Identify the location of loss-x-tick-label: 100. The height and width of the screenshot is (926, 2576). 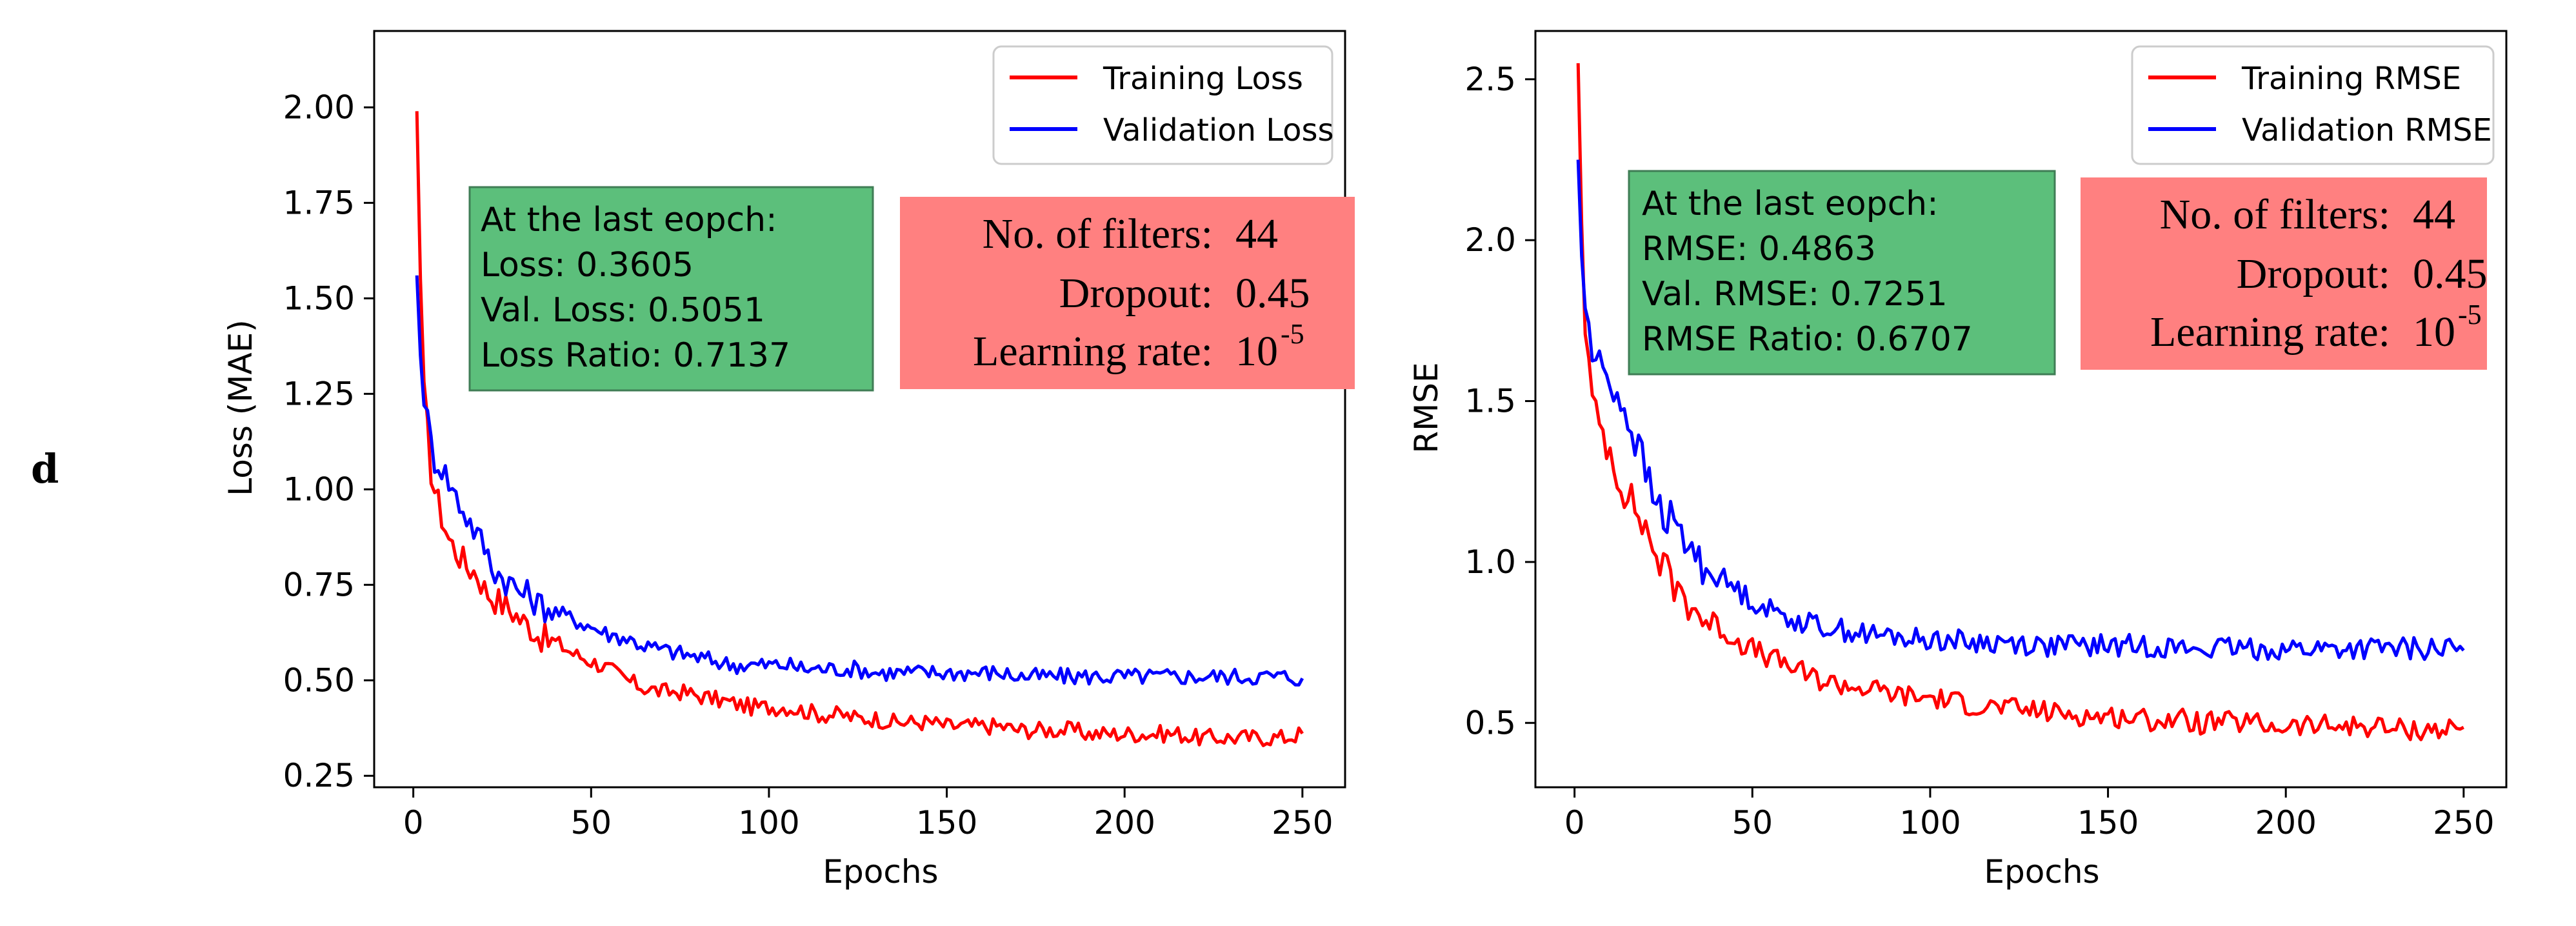
(768, 823).